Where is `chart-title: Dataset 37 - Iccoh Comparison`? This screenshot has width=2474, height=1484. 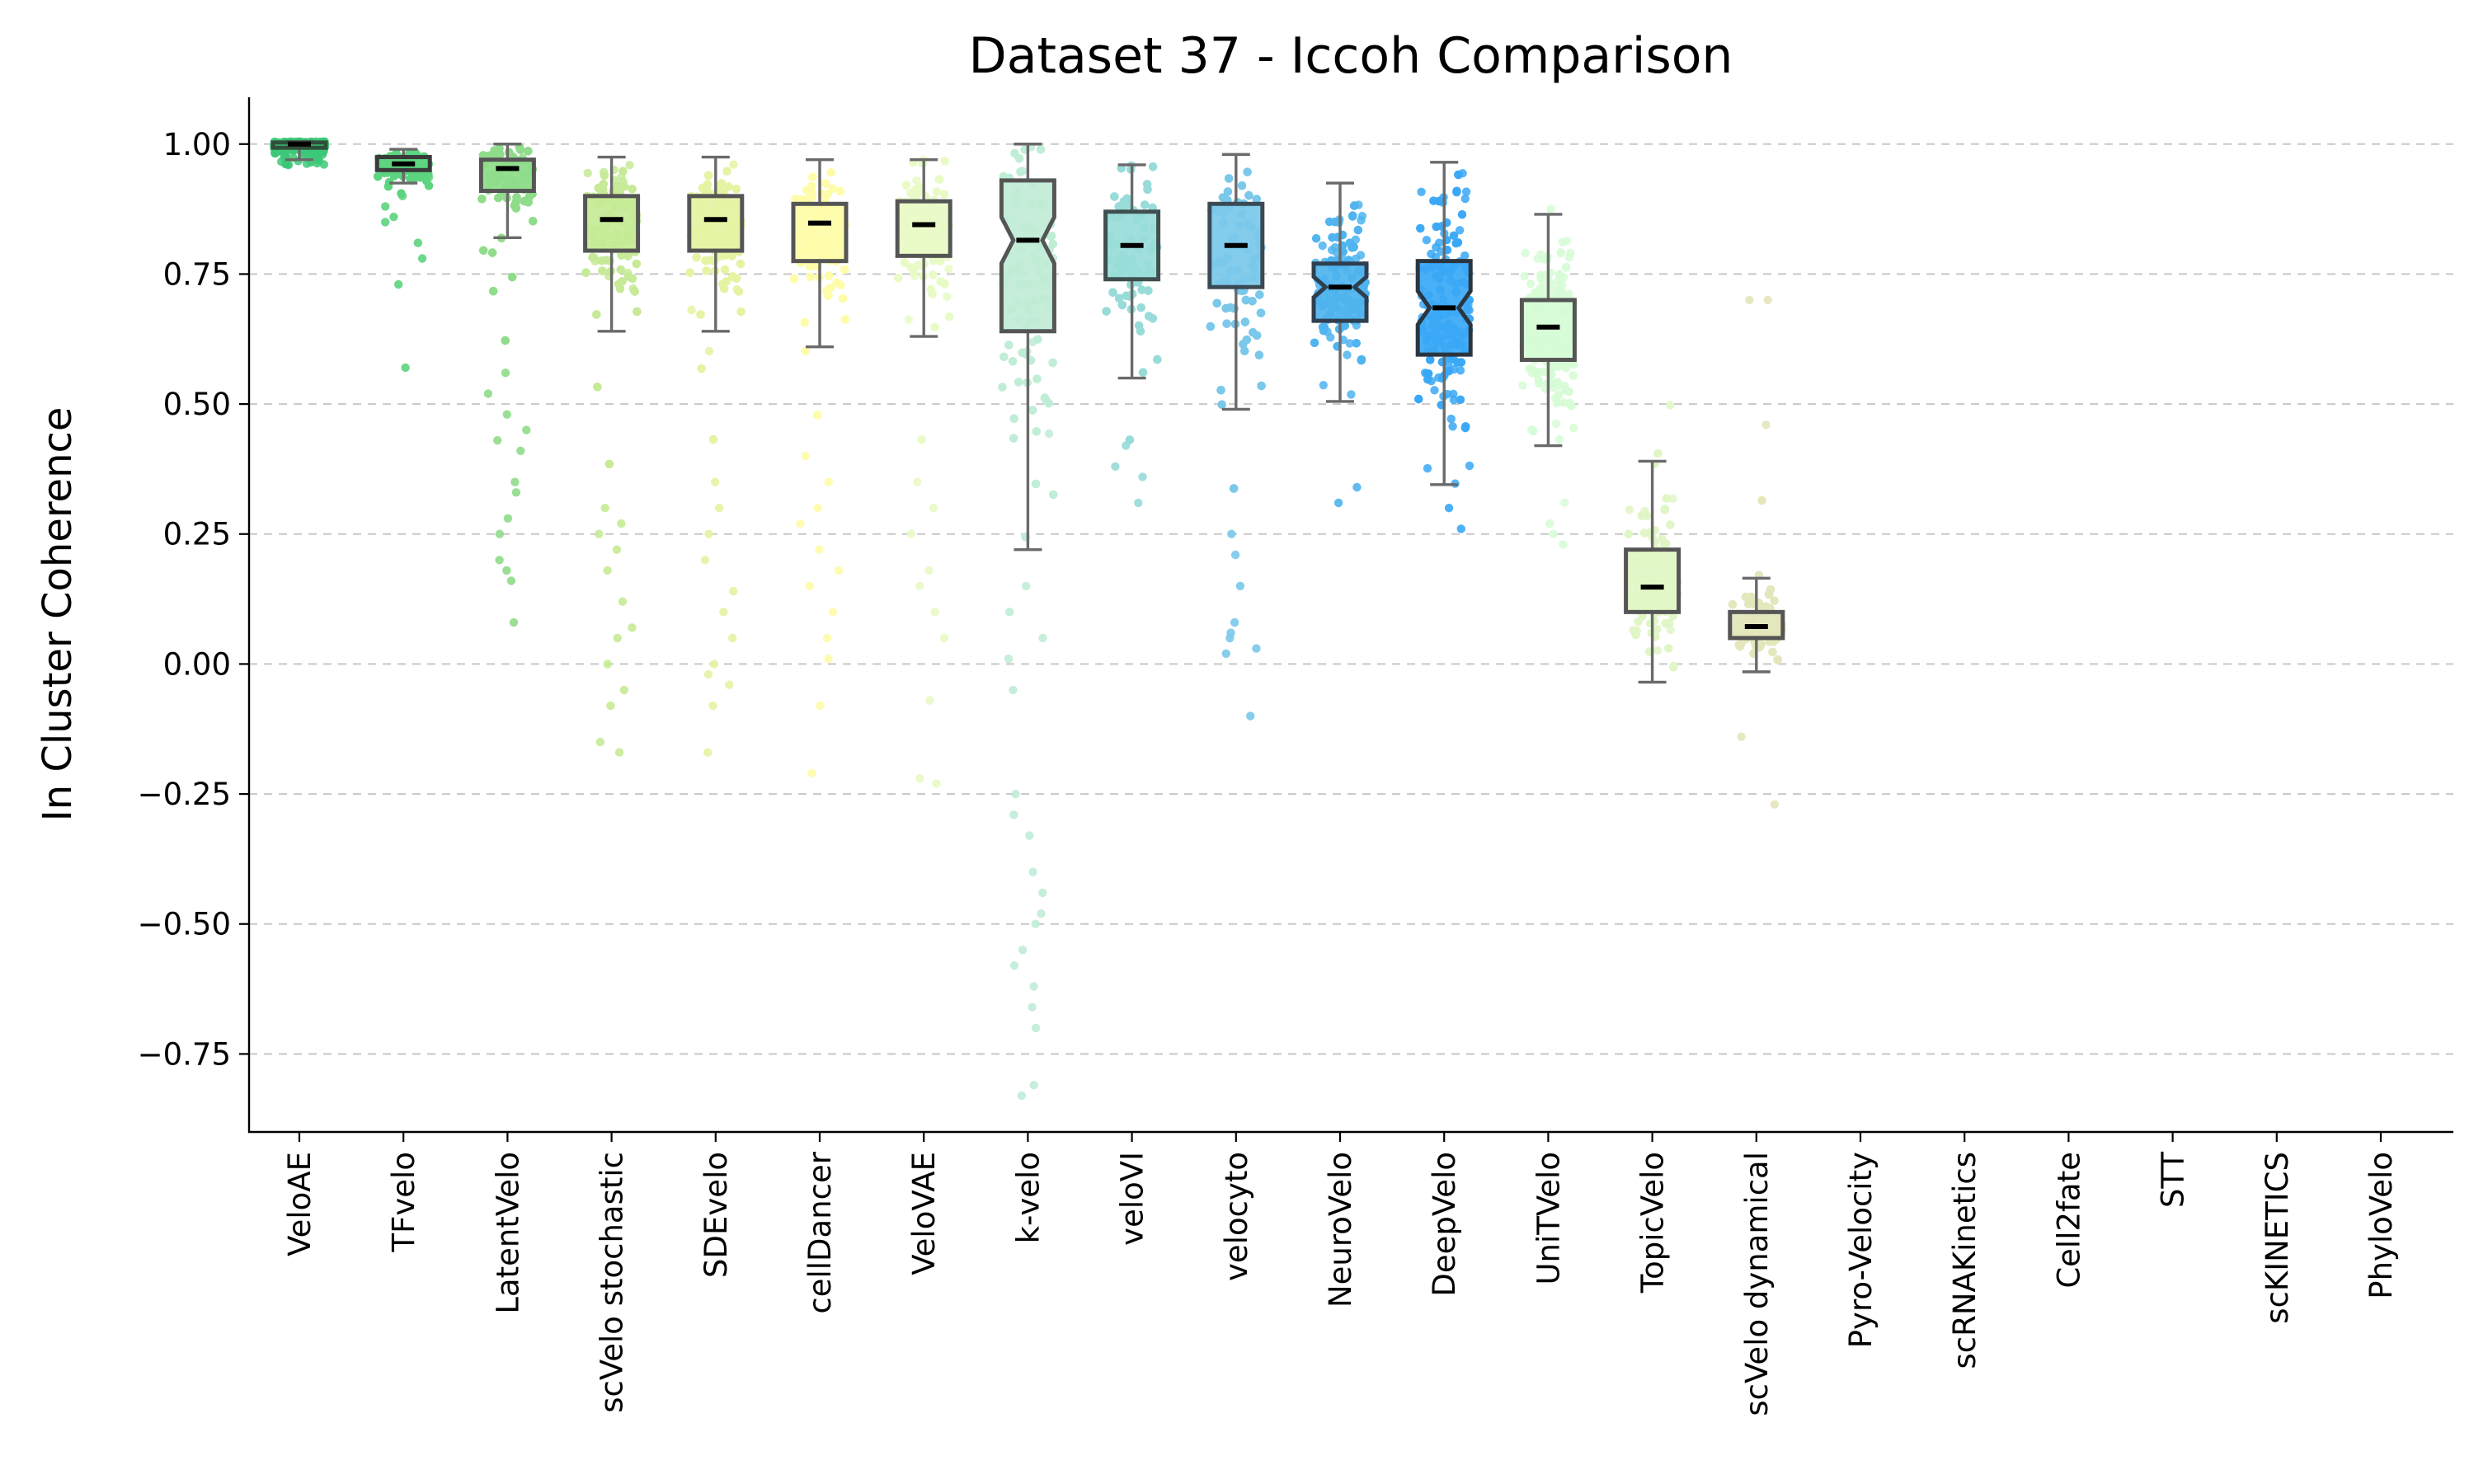
chart-title: Dataset 37 - Iccoh Comparison is located at coordinates (1351, 56).